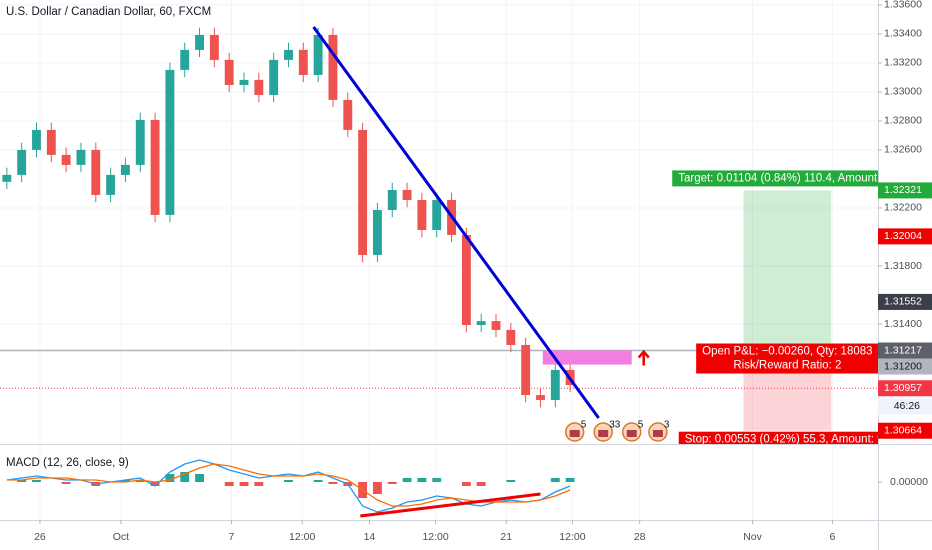  What do you see at coordinates (232, 537) in the screenshot?
I see `x-tick-label: 7` at bounding box center [232, 537].